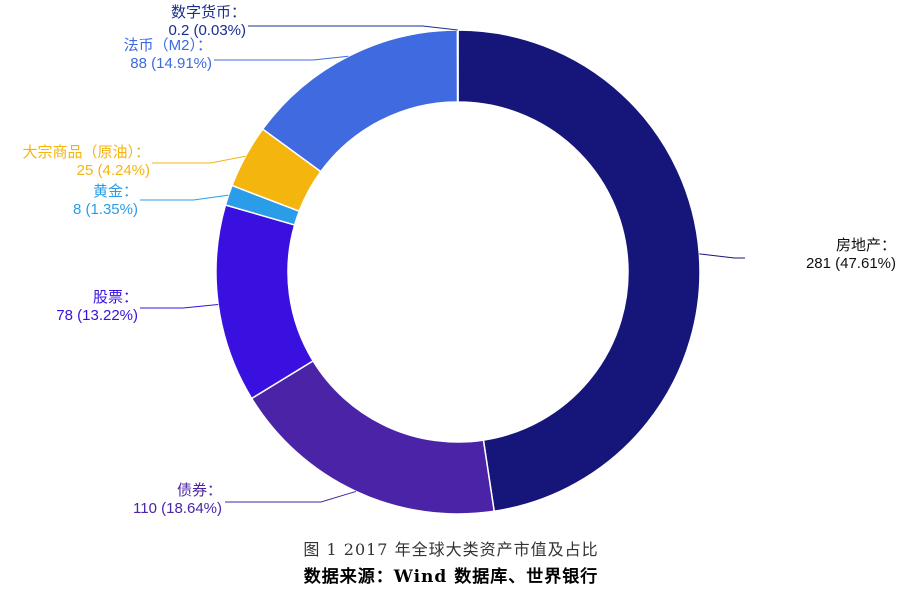 This screenshot has height=596, width=902. What do you see at coordinates (97, 315) in the screenshot?
I see `slice-value-label: 78 (13.22%)` at bounding box center [97, 315].